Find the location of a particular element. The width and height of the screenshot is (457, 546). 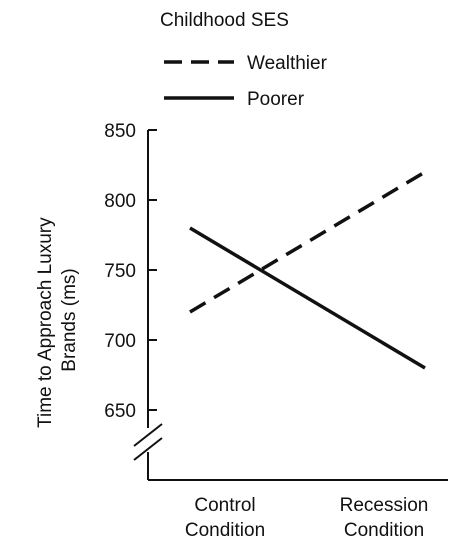

x-tick-label-1: Control Condition is located at coordinates (225, 518).